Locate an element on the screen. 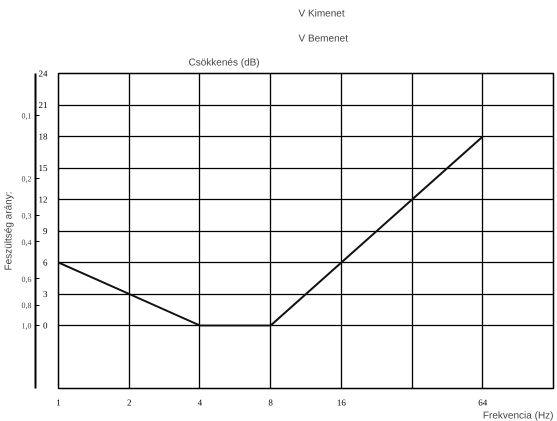  x-tick-label: 16 is located at coordinates (341, 403).